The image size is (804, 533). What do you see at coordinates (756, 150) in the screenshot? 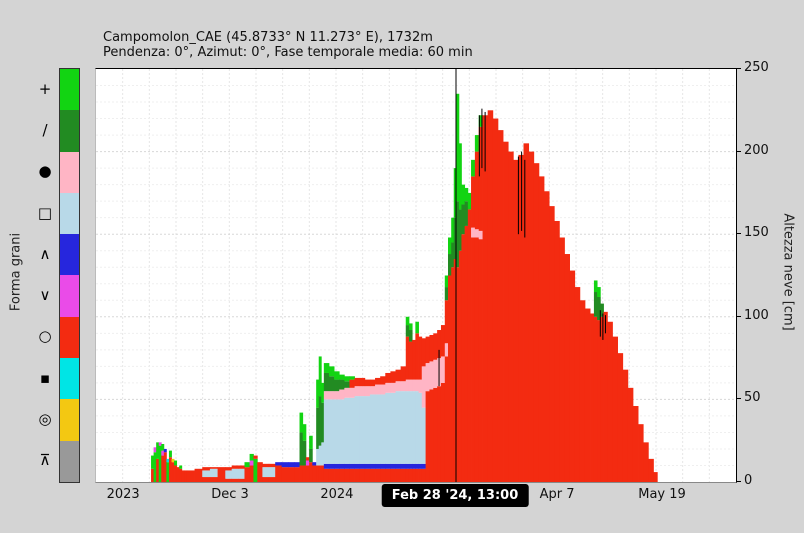
I see `y-tick-label: 200` at bounding box center [756, 150].